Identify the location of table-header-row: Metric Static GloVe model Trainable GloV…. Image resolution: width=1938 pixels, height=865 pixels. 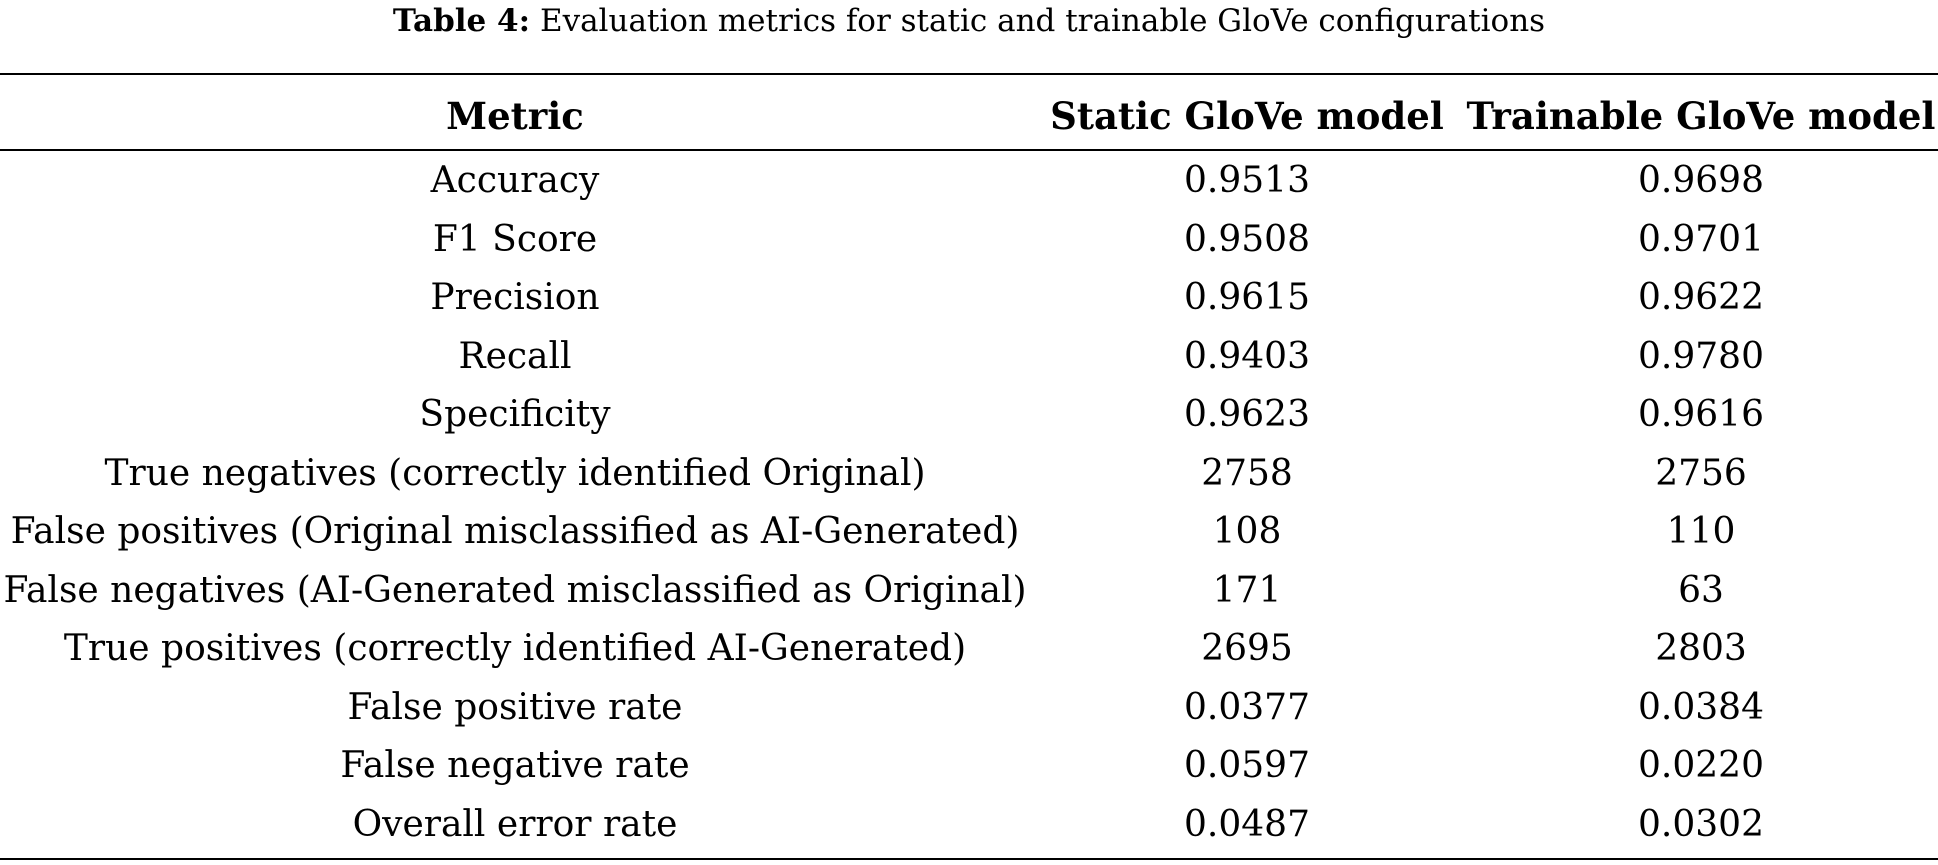
(969, 116).